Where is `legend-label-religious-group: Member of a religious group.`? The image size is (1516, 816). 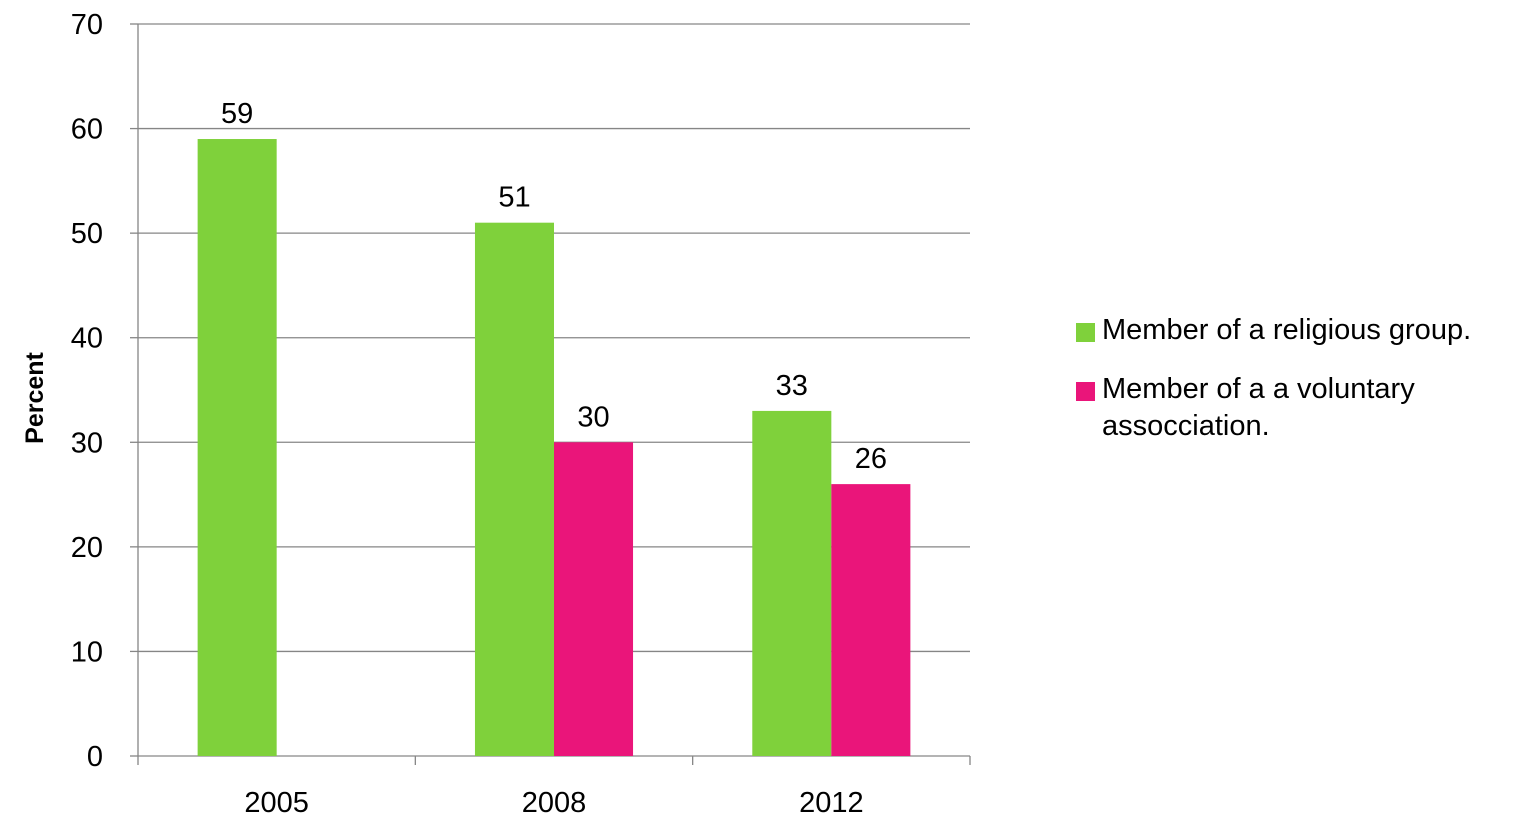 legend-label-religious-group: Member of a religious group. is located at coordinates (1287, 330).